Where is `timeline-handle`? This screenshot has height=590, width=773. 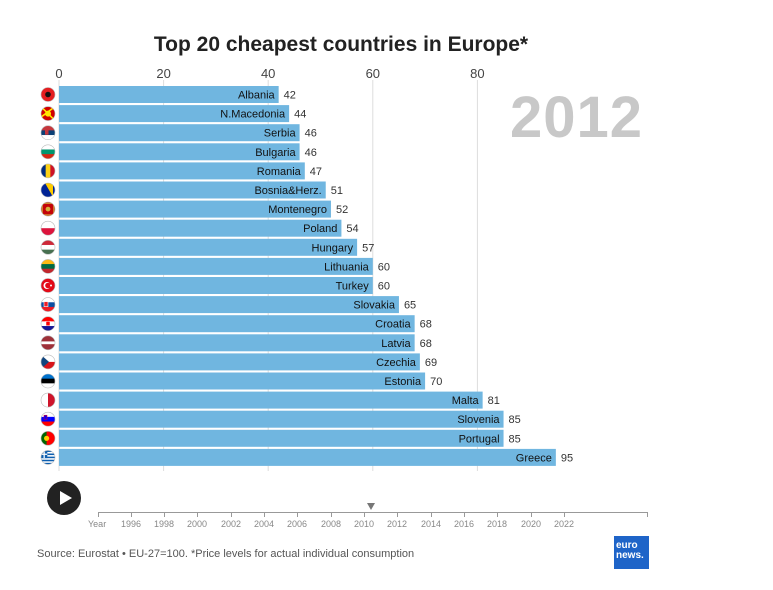 timeline-handle is located at coordinates (371, 506).